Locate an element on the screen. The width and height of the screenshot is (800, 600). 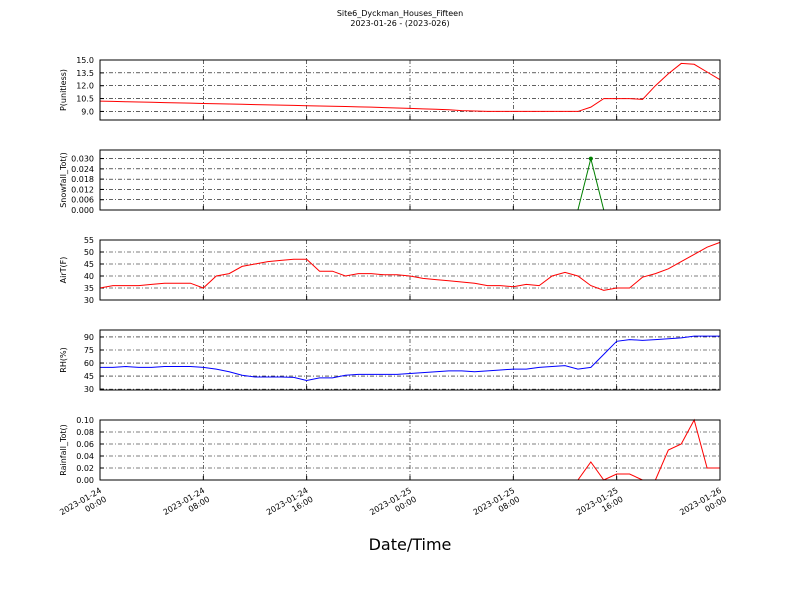
y-tick-label: 0.06 is located at coordinates (85, 444).